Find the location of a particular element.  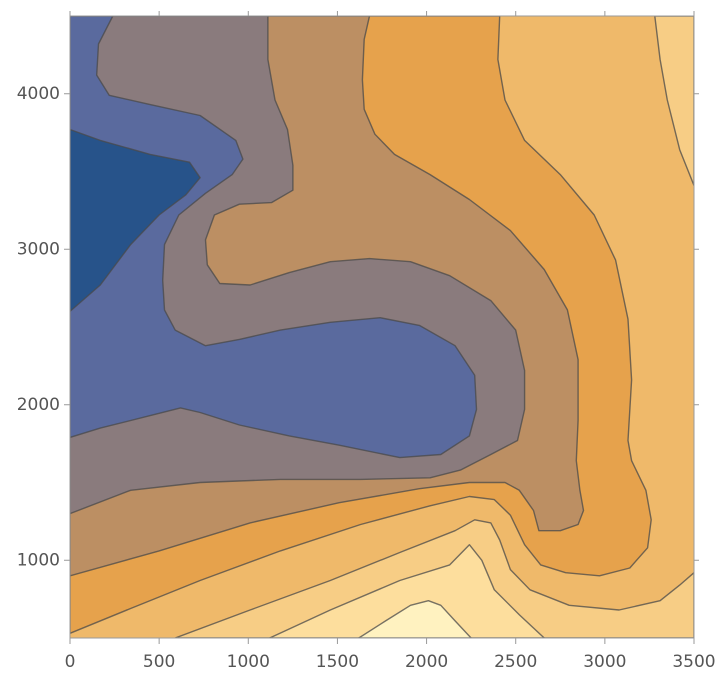

x-tick-label: 1000 is located at coordinates (248, 662).